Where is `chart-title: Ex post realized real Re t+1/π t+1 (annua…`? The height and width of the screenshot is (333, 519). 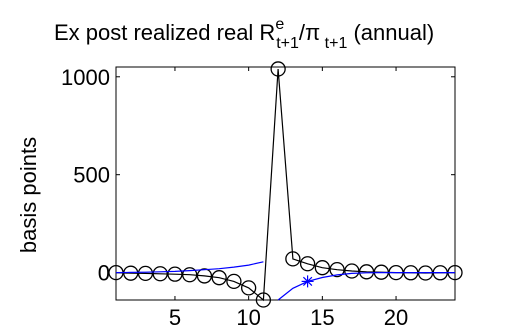 chart-title: Ex post realized real Re t+1/π t+1 (annua… is located at coordinates (244, 34).